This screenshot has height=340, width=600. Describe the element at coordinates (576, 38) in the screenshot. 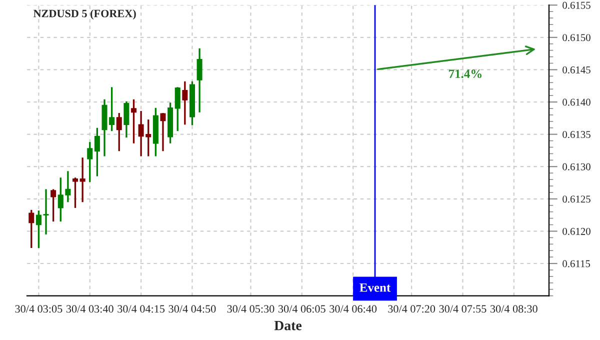

I see `y-tick-label: 0.6150` at that location.